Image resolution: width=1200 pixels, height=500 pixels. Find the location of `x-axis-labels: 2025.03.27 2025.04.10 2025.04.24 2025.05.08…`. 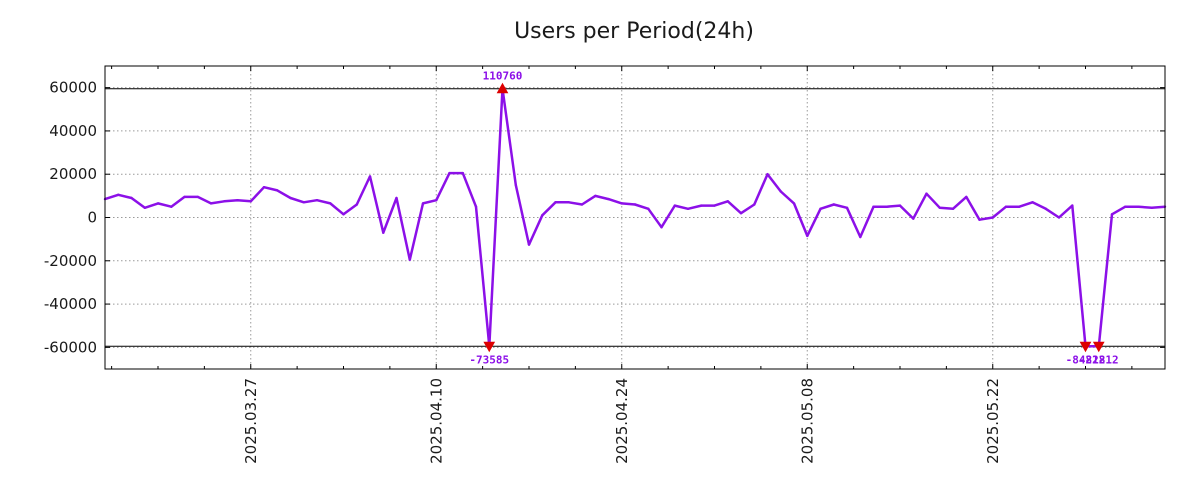

x-axis-labels: 2025.03.27 2025.04.10 2025.04.24 2025.05.08… is located at coordinates (622, 421).